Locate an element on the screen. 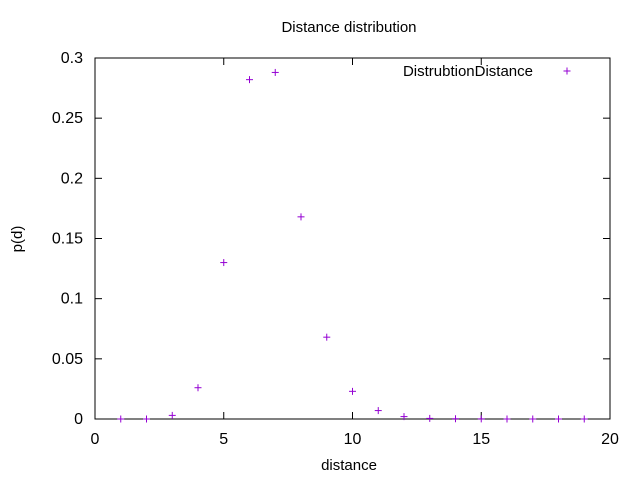  y-tick-label: 0.15 is located at coordinates (67, 239).